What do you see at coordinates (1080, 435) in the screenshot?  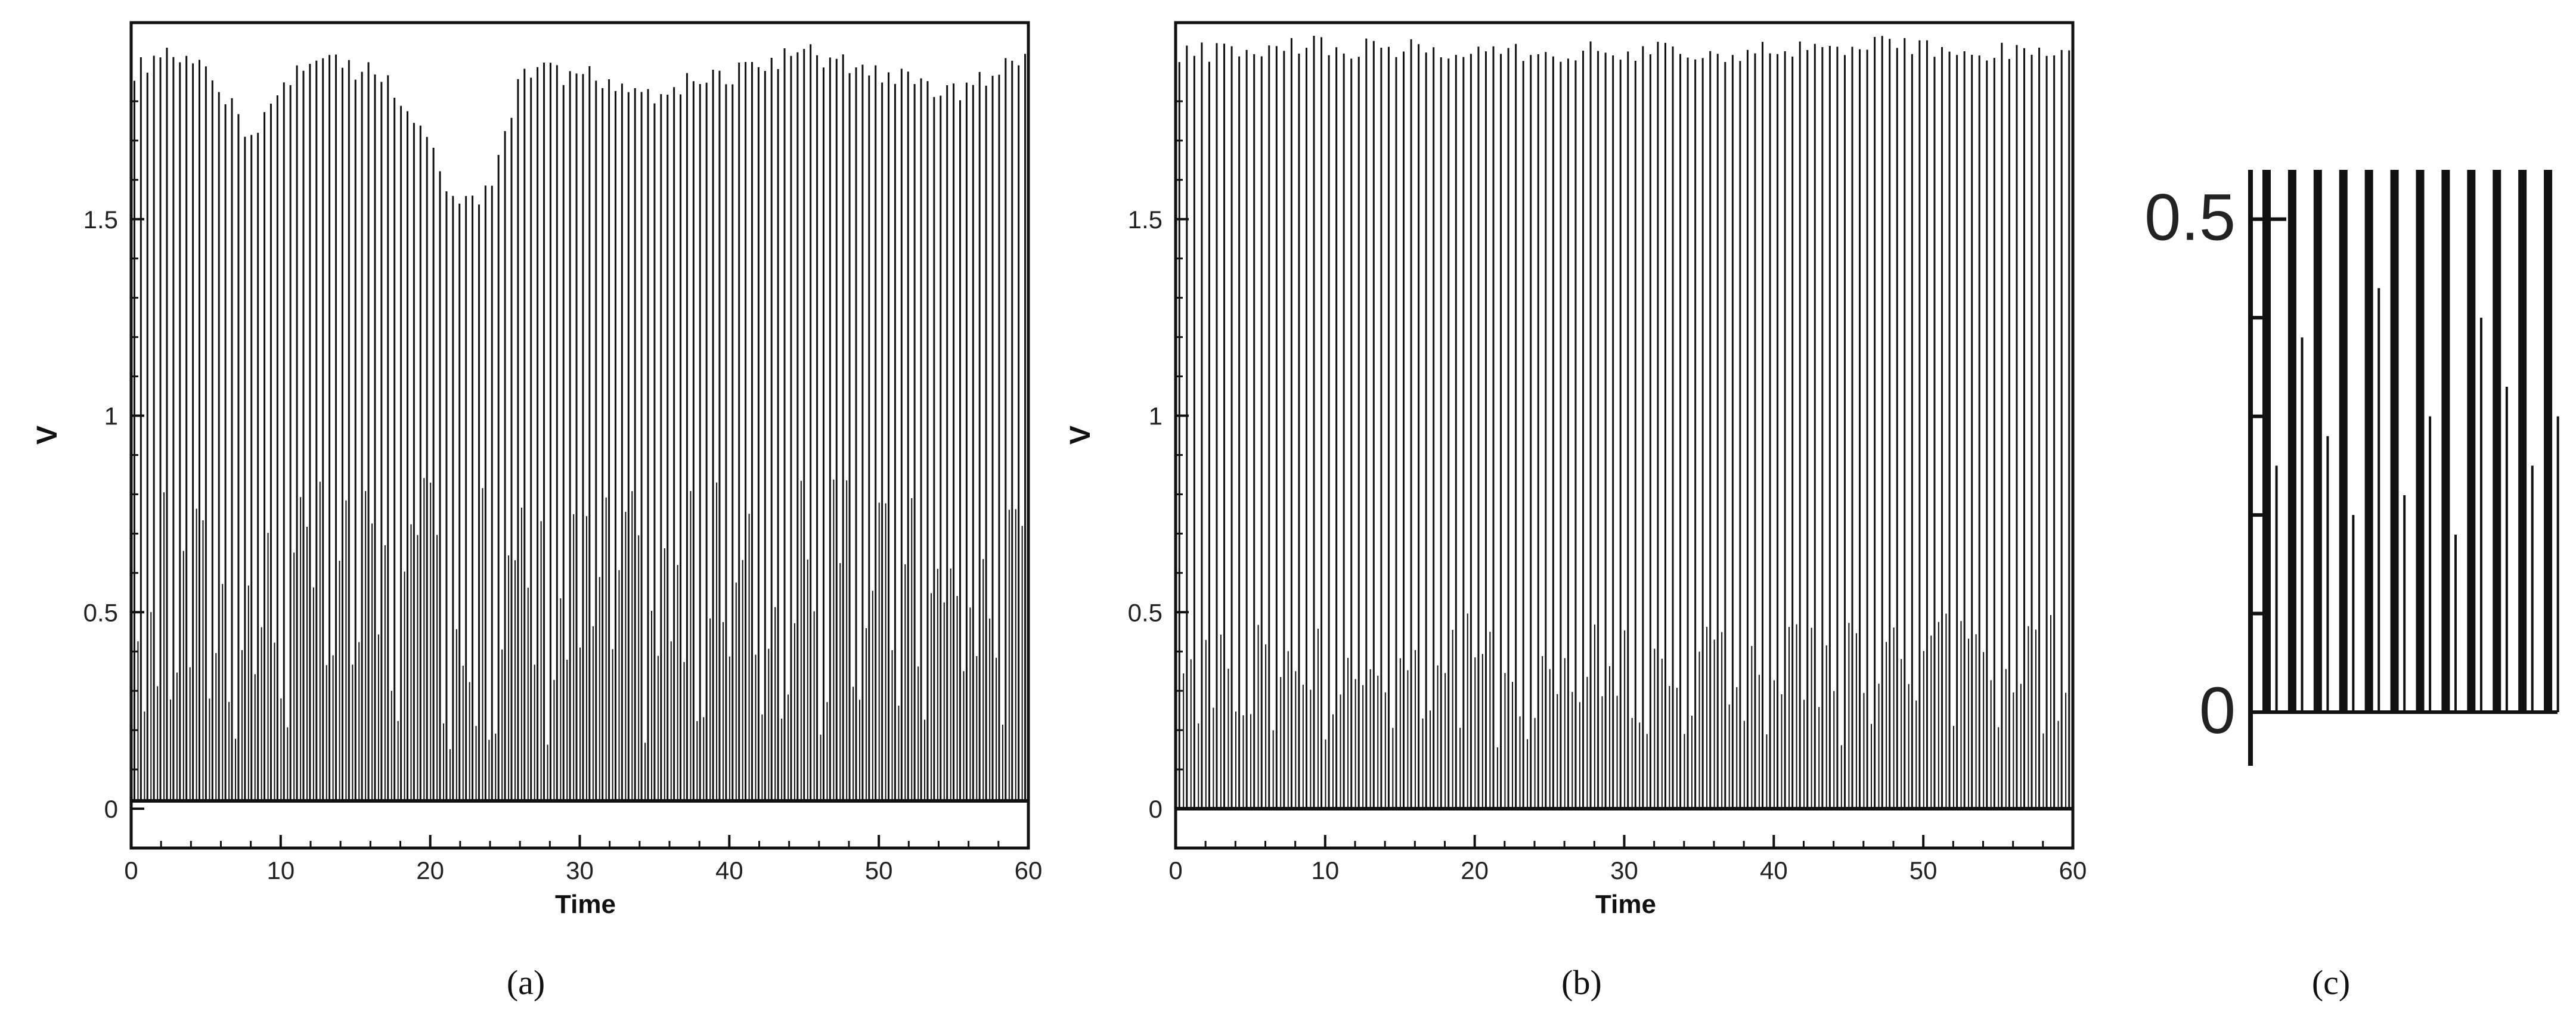 I see `panel-b-y-axis-title: V` at bounding box center [1080, 435].